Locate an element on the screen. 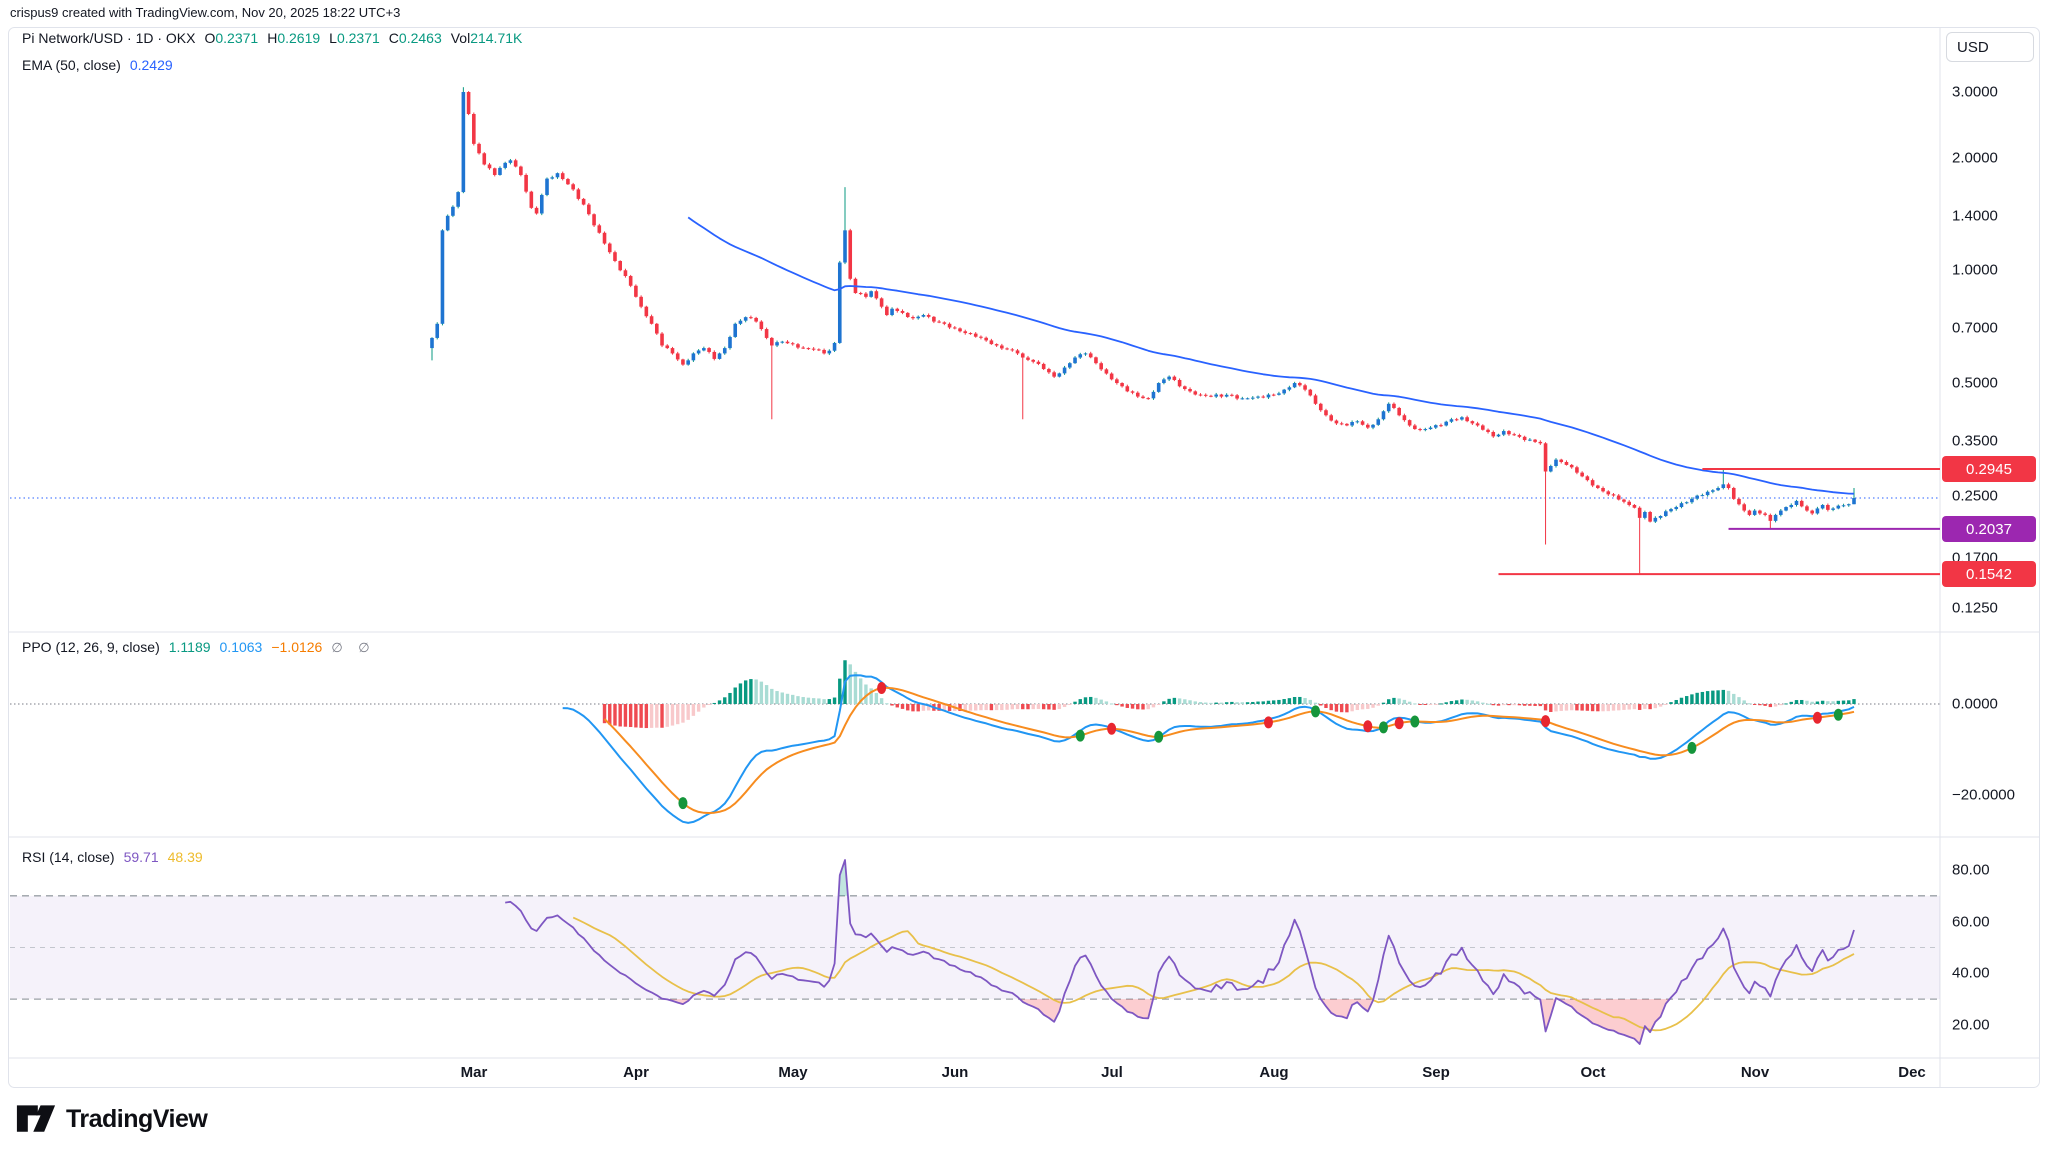 Image resolution: width=2048 pixels, height=1158 pixels. month-label-sep: Sep is located at coordinates (1436, 1072).